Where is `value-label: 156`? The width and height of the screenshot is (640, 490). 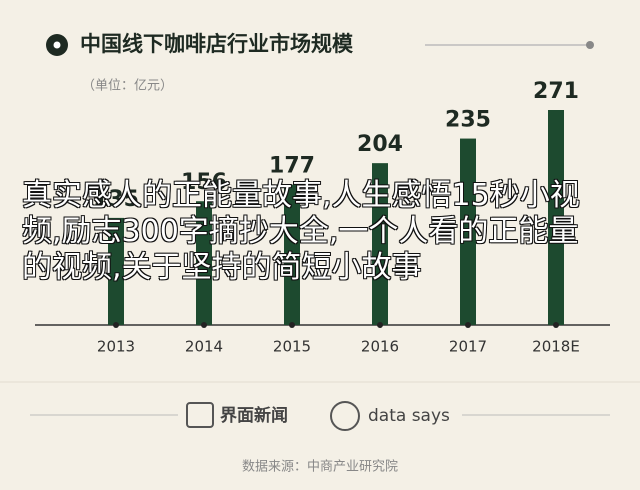
value-label: 156 is located at coordinates (204, 182).